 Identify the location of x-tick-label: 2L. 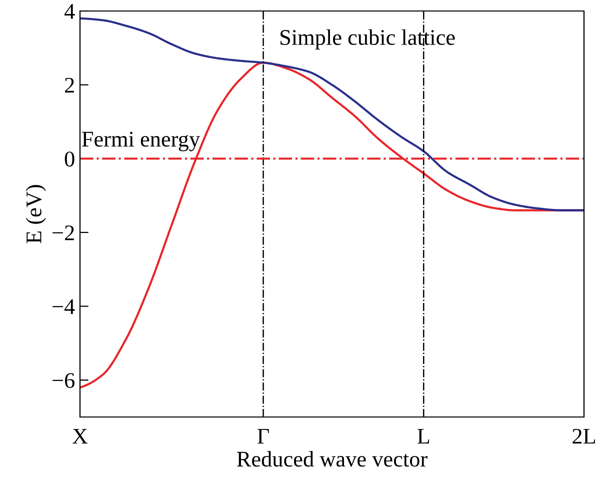
(584, 436).